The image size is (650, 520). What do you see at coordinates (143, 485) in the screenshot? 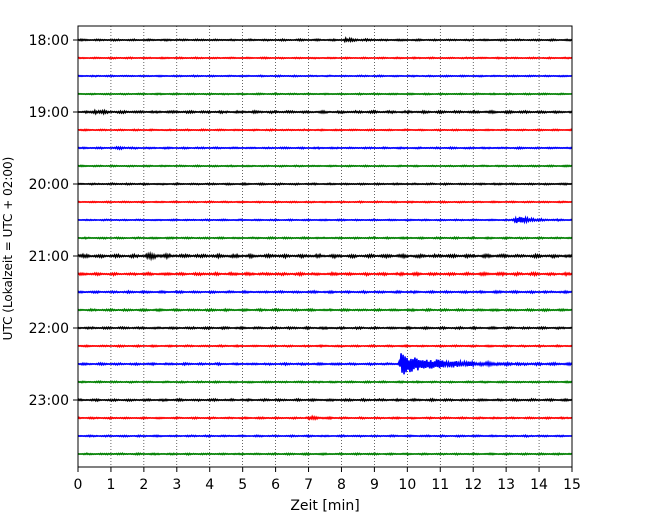
I see `x-tick-label-2: 2` at bounding box center [143, 485].